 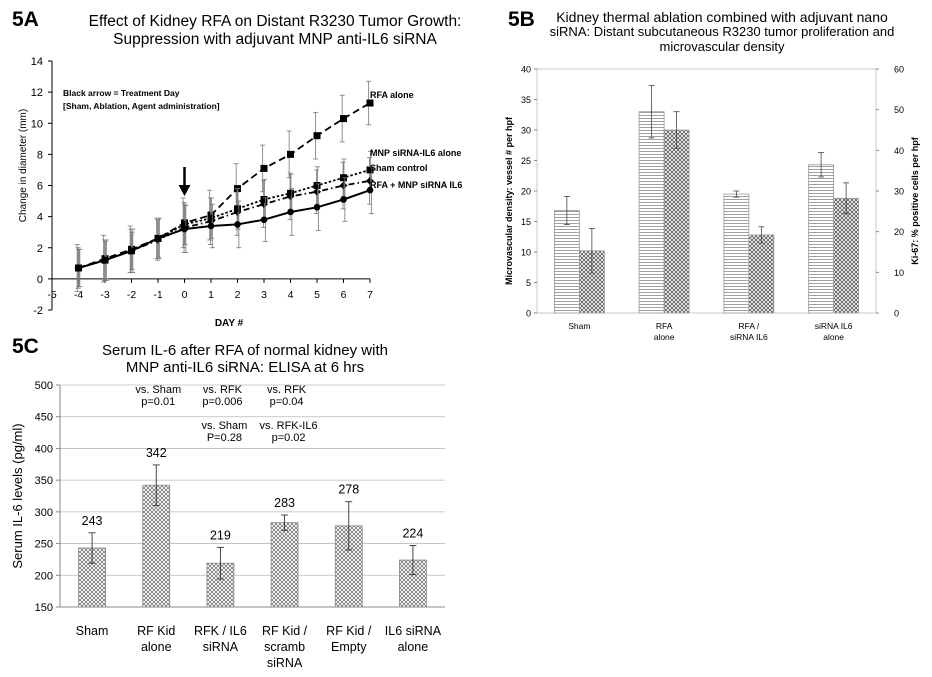 What do you see at coordinates (224, 185) in the screenshot?
I see `series-line` at bounding box center [224, 185].